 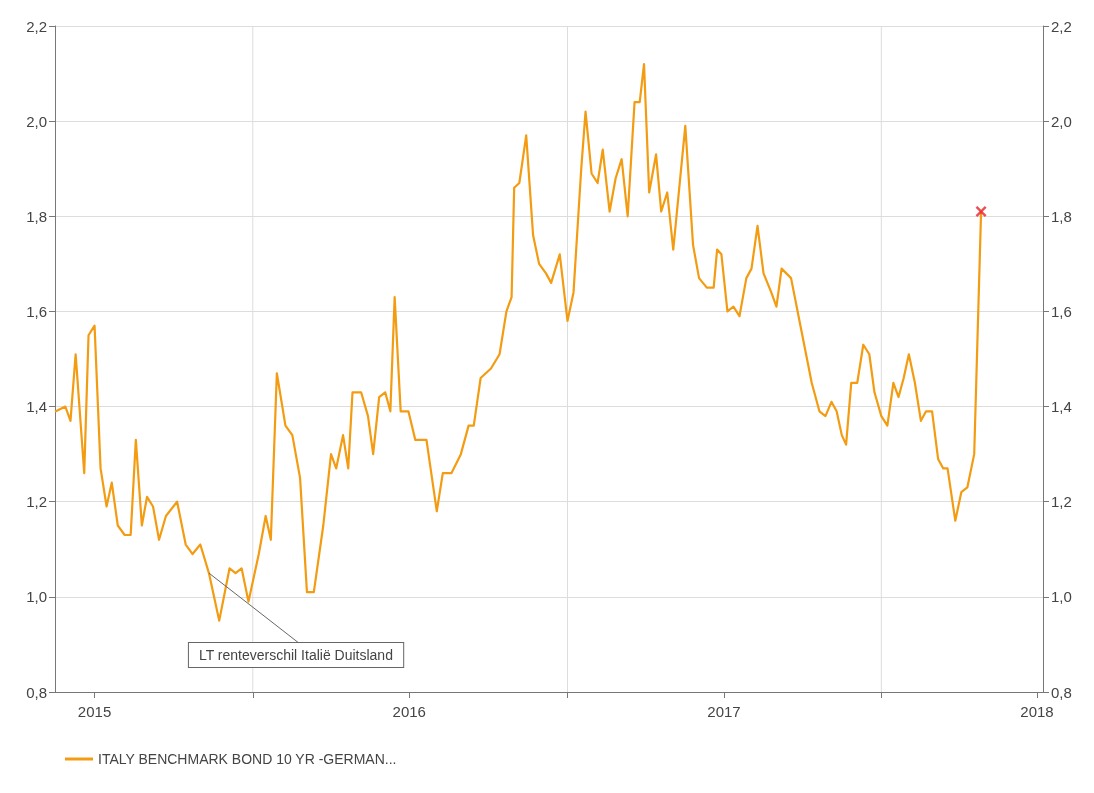 What do you see at coordinates (409, 711) in the screenshot?
I see `x-tick-label: 2016` at bounding box center [409, 711].